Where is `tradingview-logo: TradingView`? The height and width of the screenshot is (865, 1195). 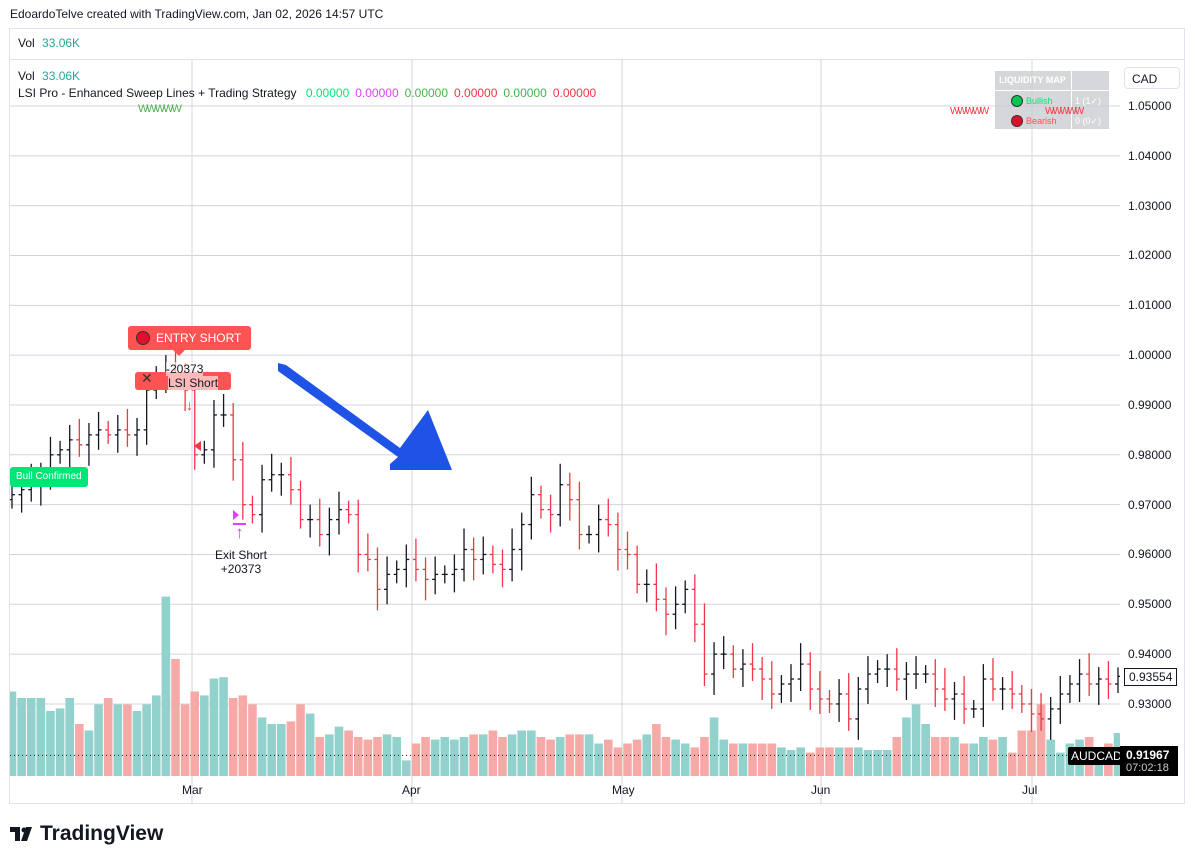
tradingview-logo: TradingView is located at coordinates (86, 834).